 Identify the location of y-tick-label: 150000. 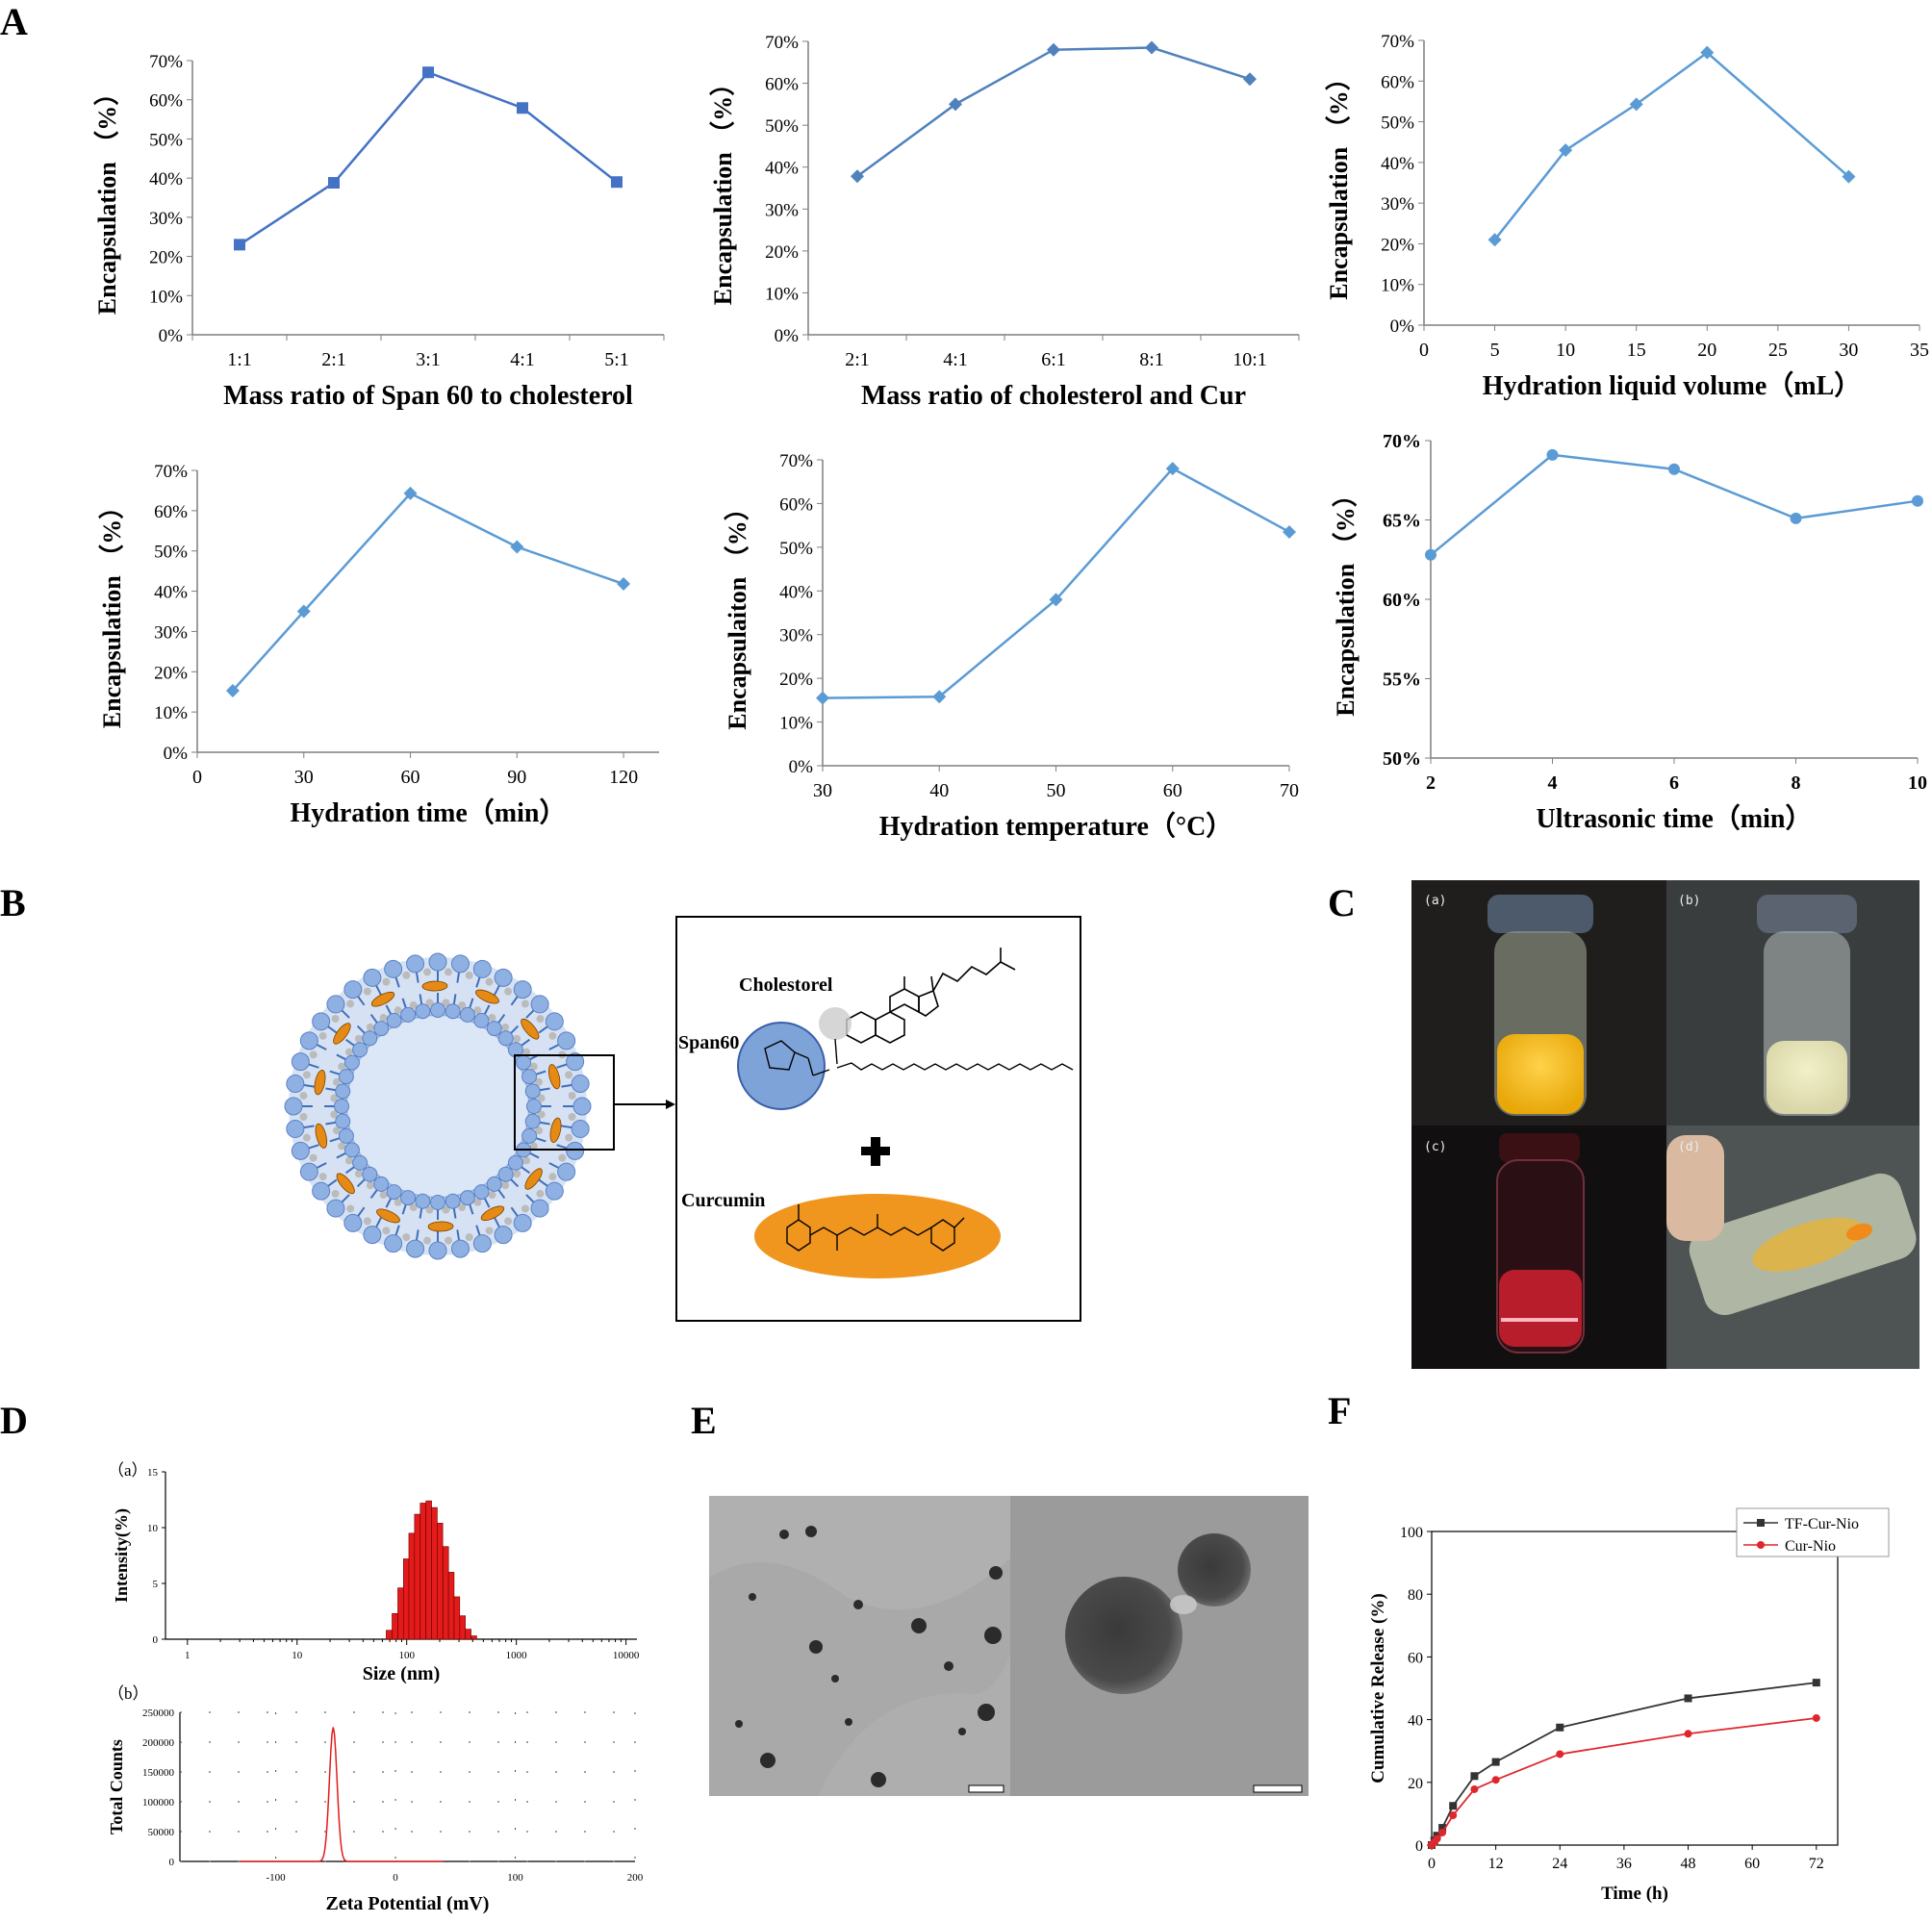
(158, 1773).